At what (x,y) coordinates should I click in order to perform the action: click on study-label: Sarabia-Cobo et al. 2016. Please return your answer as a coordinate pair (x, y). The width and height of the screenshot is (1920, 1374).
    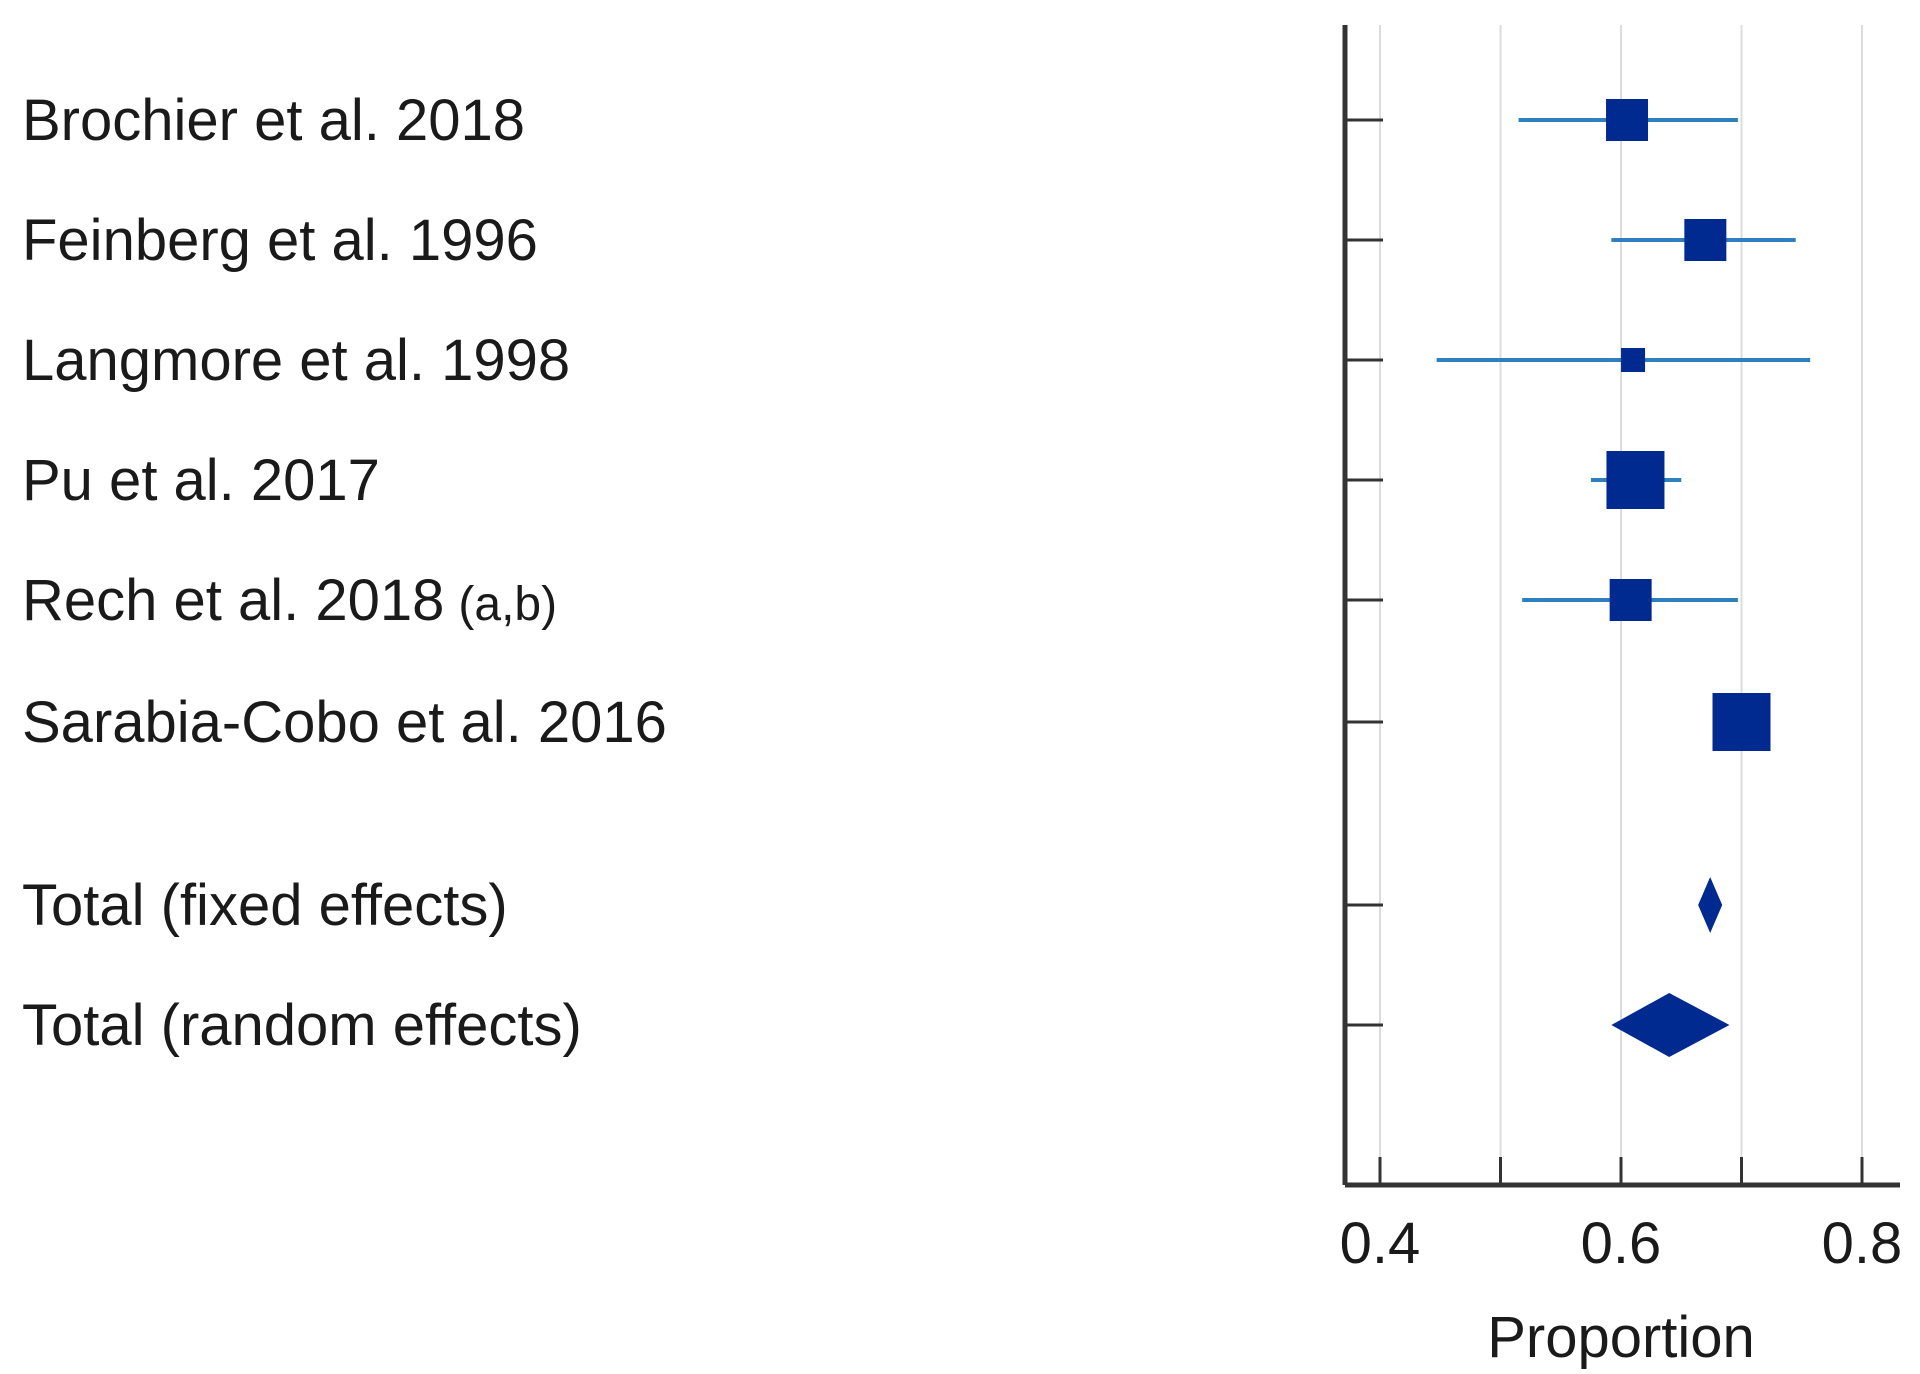
    Looking at the image, I should click on (344, 722).